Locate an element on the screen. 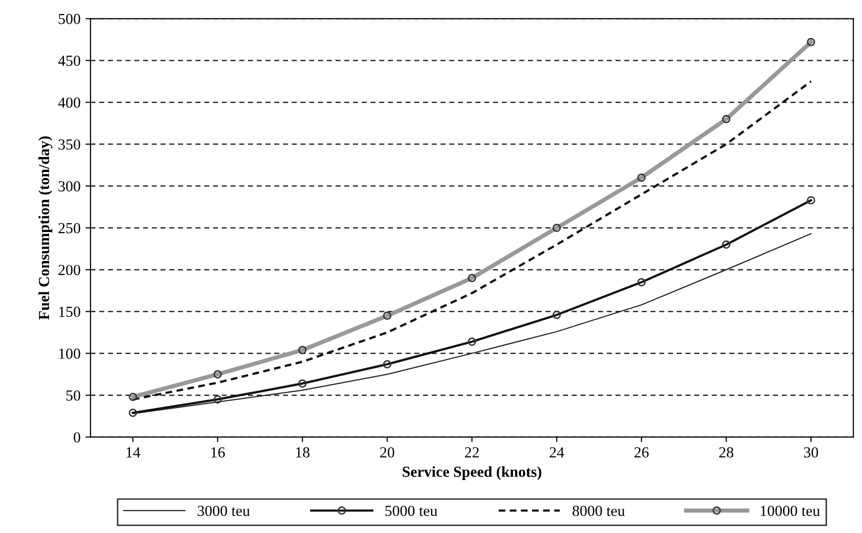 This screenshot has height=533, width=862. x-tick-label: 30 is located at coordinates (811, 452).